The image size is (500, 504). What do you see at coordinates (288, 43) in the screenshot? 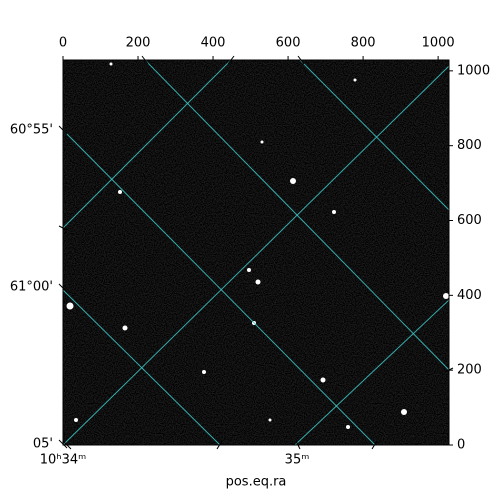
I see `x-tick-label: 600` at bounding box center [288, 43].